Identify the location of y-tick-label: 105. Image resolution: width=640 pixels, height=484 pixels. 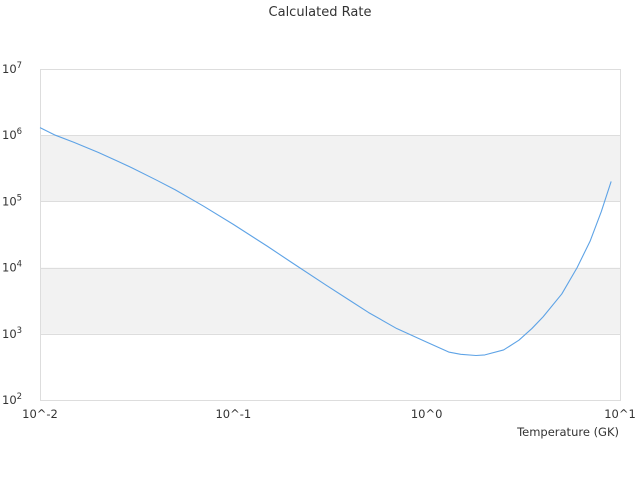
(12, 200).